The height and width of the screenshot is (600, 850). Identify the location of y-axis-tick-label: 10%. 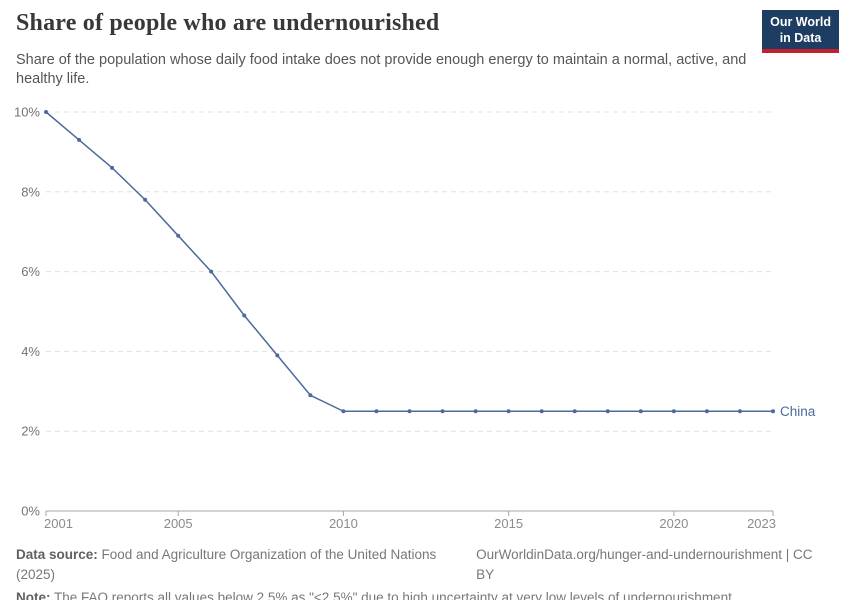
(27, 112).